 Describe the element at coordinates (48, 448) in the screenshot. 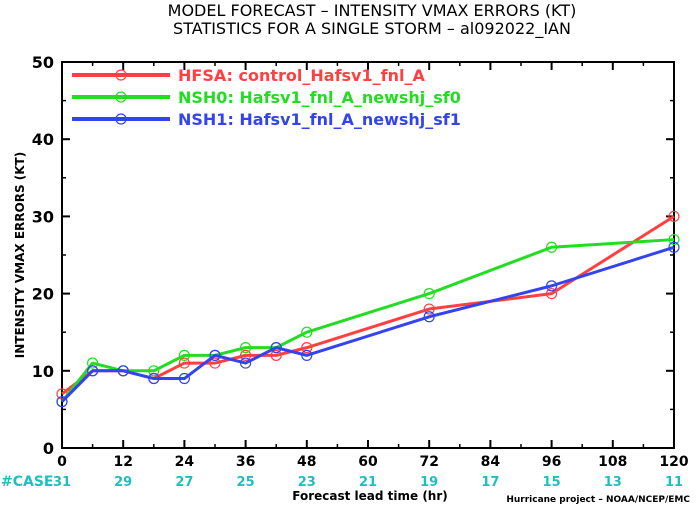

I see `y-tick-label: 0` at that location.